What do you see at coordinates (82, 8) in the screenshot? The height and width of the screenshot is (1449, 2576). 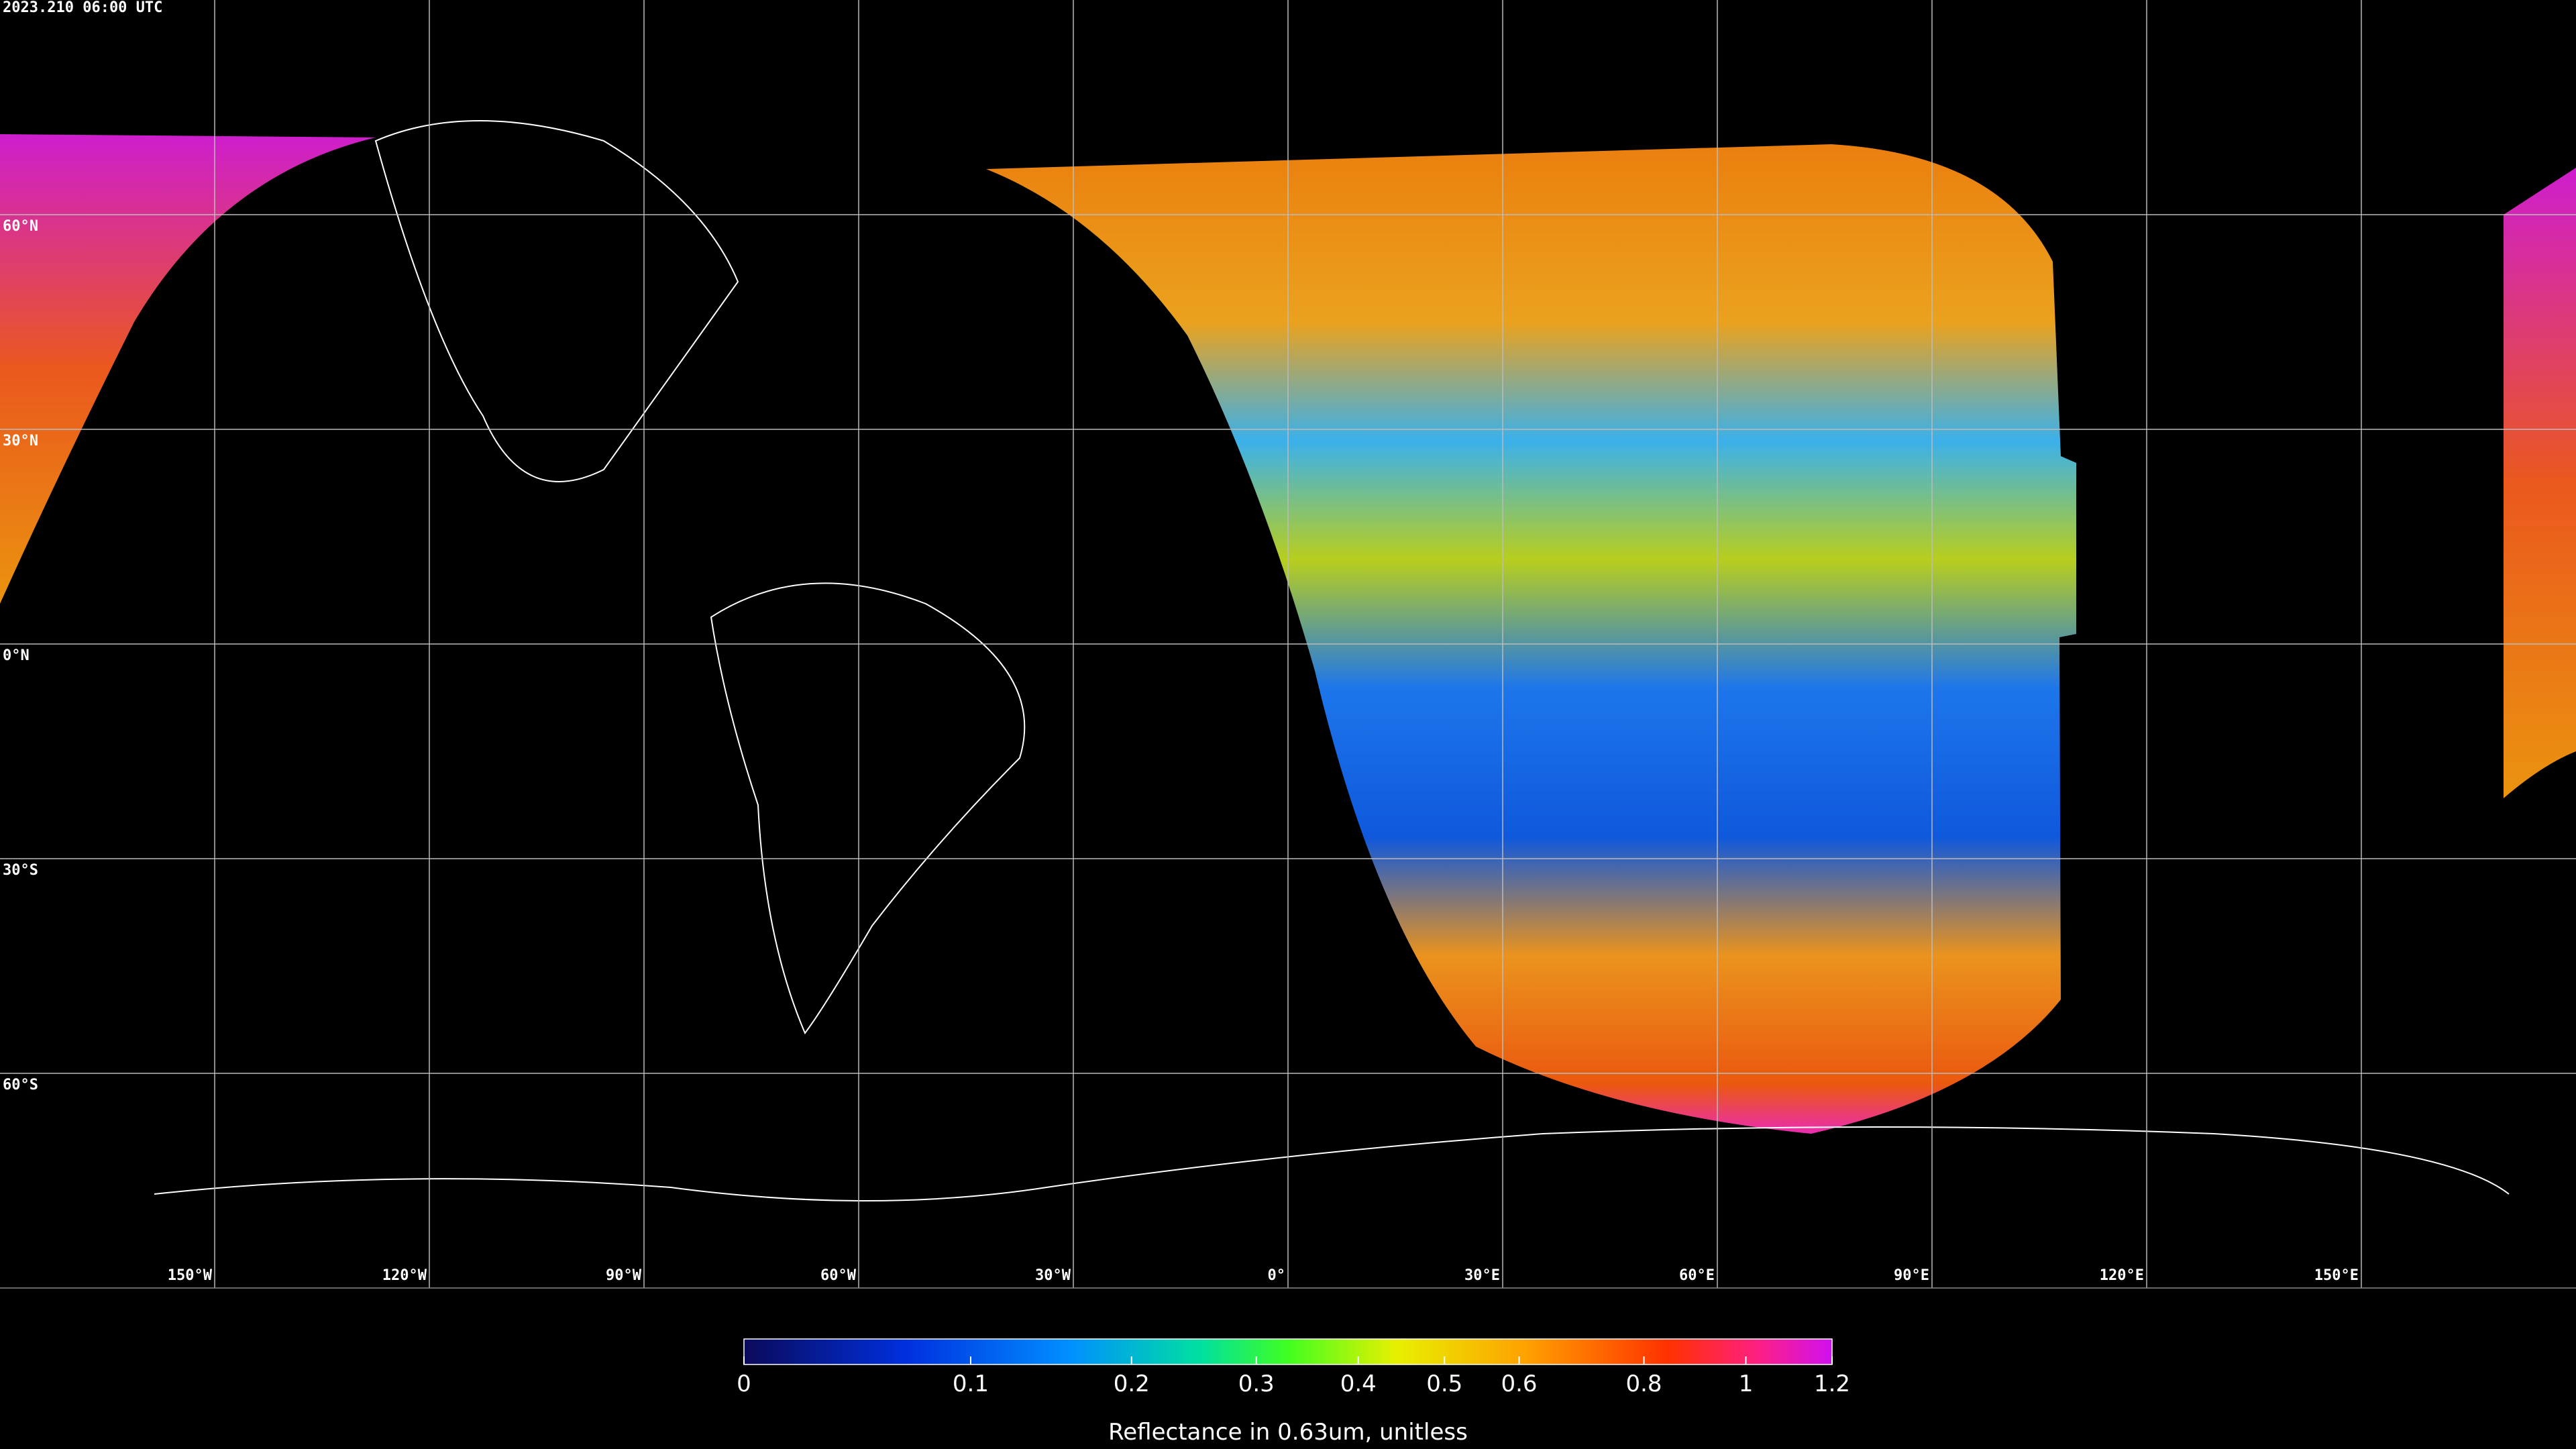 I see `timestamp-title: 2023.210 06:00 UTC` at bounding box center [82, 8].